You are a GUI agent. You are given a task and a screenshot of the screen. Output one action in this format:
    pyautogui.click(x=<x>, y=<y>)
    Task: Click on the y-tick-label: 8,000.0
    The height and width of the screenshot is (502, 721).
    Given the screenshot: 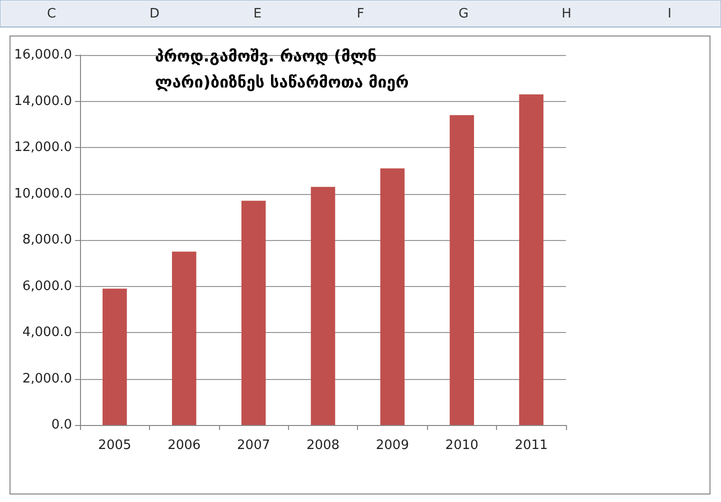 What is the action you would take?
    pyautogui.click(x=47, y=240)
    